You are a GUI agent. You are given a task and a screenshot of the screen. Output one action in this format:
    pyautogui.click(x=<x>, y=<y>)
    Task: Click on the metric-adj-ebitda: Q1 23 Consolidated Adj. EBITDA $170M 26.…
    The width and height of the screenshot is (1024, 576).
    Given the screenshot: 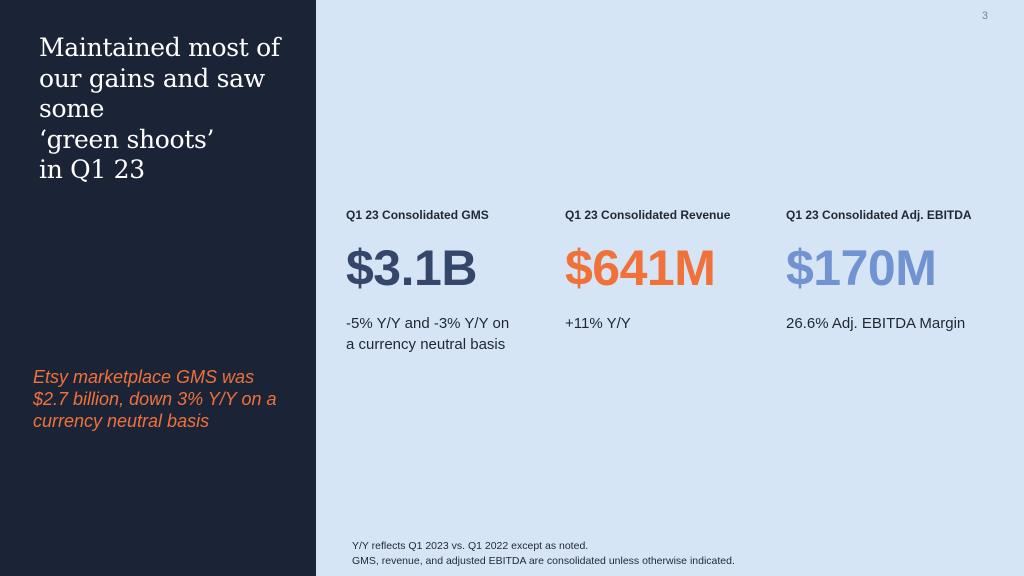 What is the action you would take?
    pyautogui.click(x=891, y=270)
    